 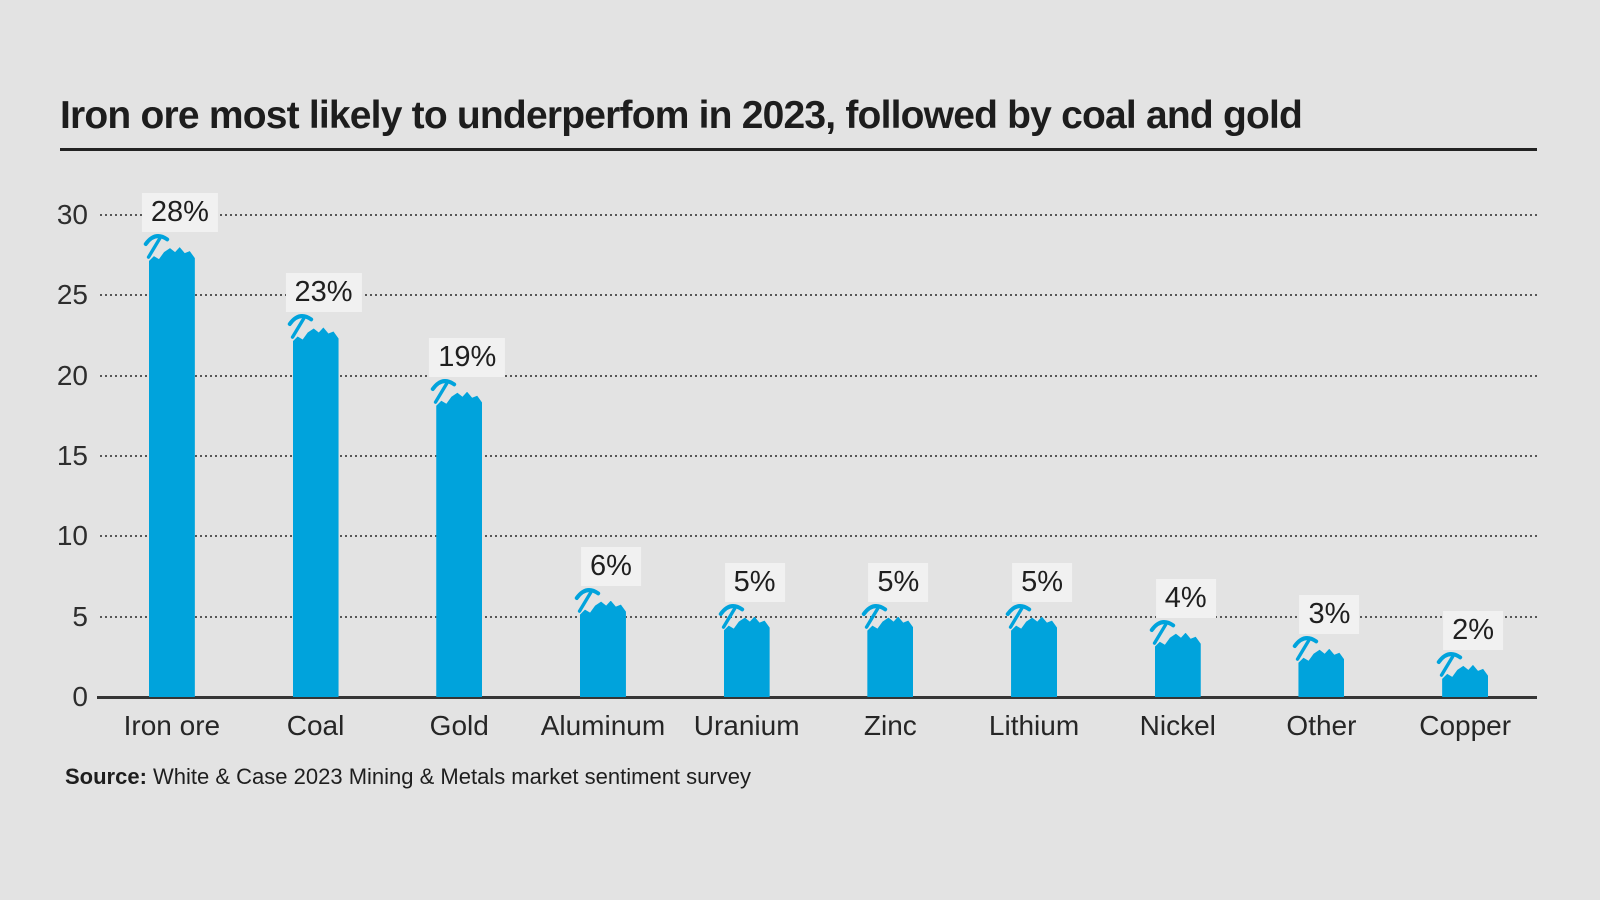 I want to click on value-label-other: 3%, so click(x=1329, y=614).